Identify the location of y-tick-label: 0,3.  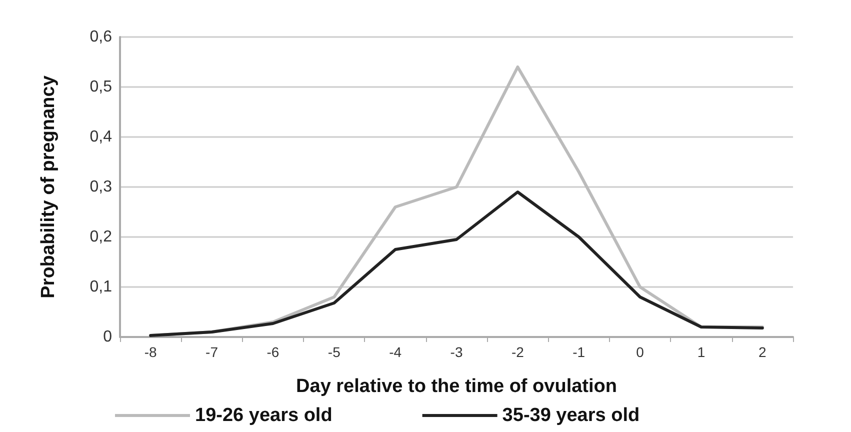
(101, 187).